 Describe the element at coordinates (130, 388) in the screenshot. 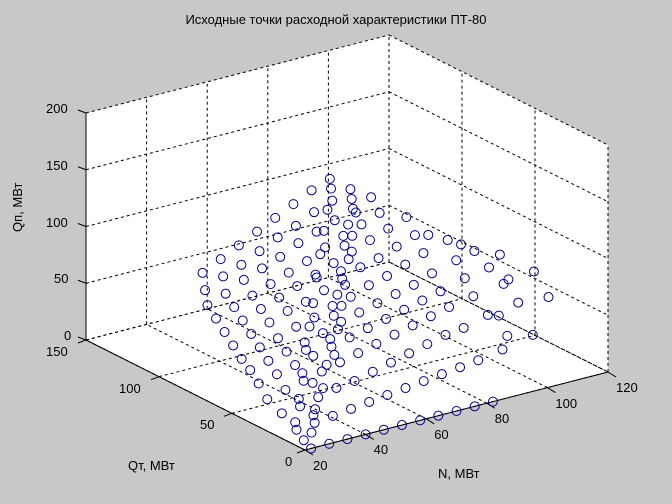

I see `y-tick-label: 100` at that location.